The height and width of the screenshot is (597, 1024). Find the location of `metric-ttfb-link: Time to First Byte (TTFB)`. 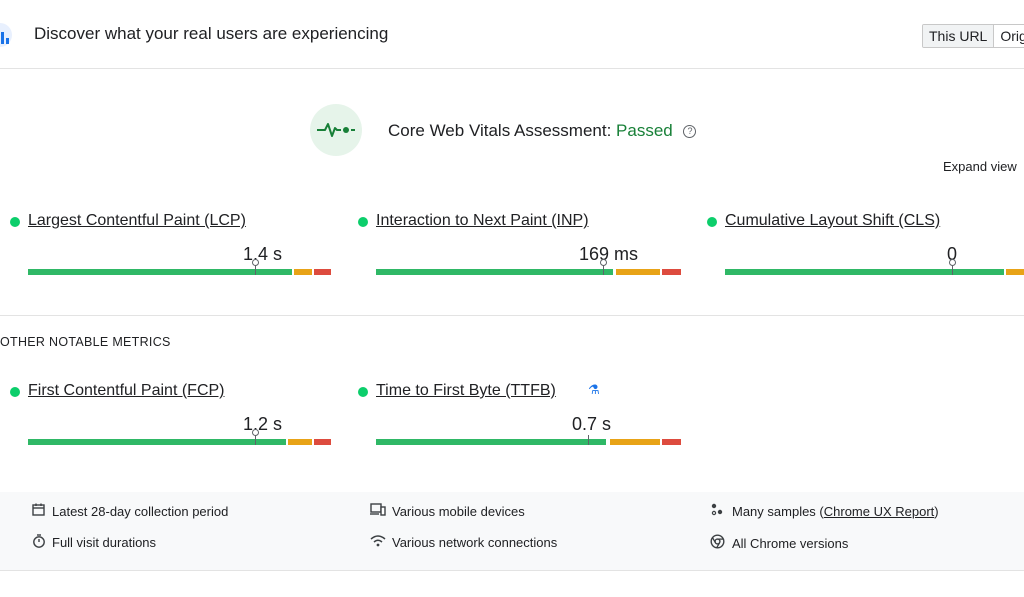

metric-ttfb-link: Time to First Byte (TTFB) is located at coordinates (466, 390).